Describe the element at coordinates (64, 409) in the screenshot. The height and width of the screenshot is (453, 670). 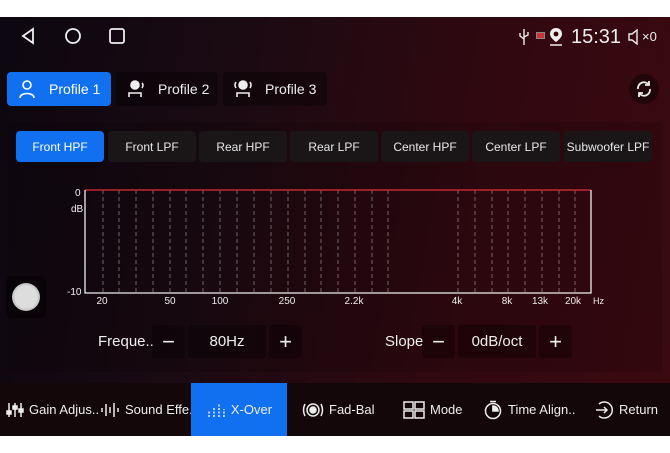
I see `nav-label: Gain Adjus..` at that location.